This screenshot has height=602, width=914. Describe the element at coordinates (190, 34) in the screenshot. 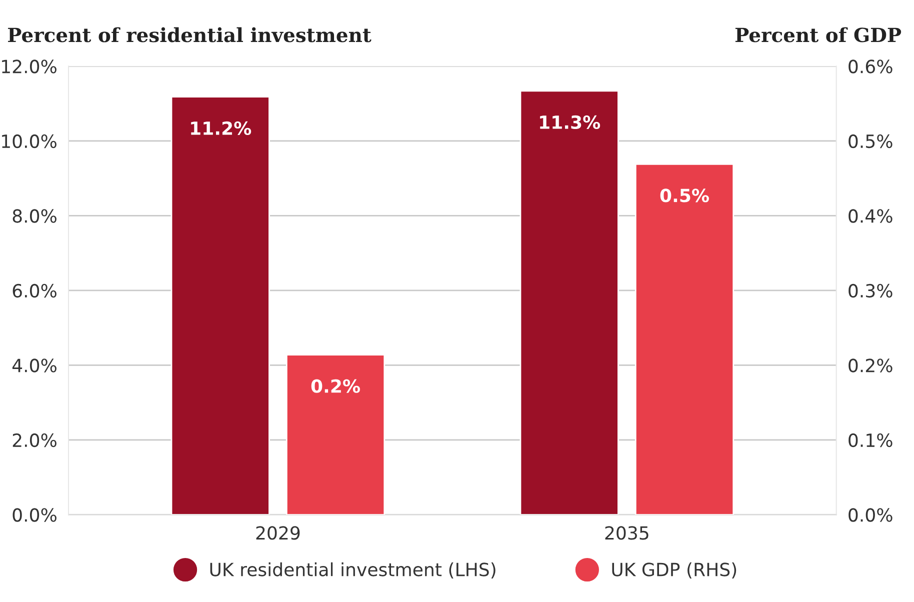

I see `y-axis-title: Percent of residential investment` at that location.